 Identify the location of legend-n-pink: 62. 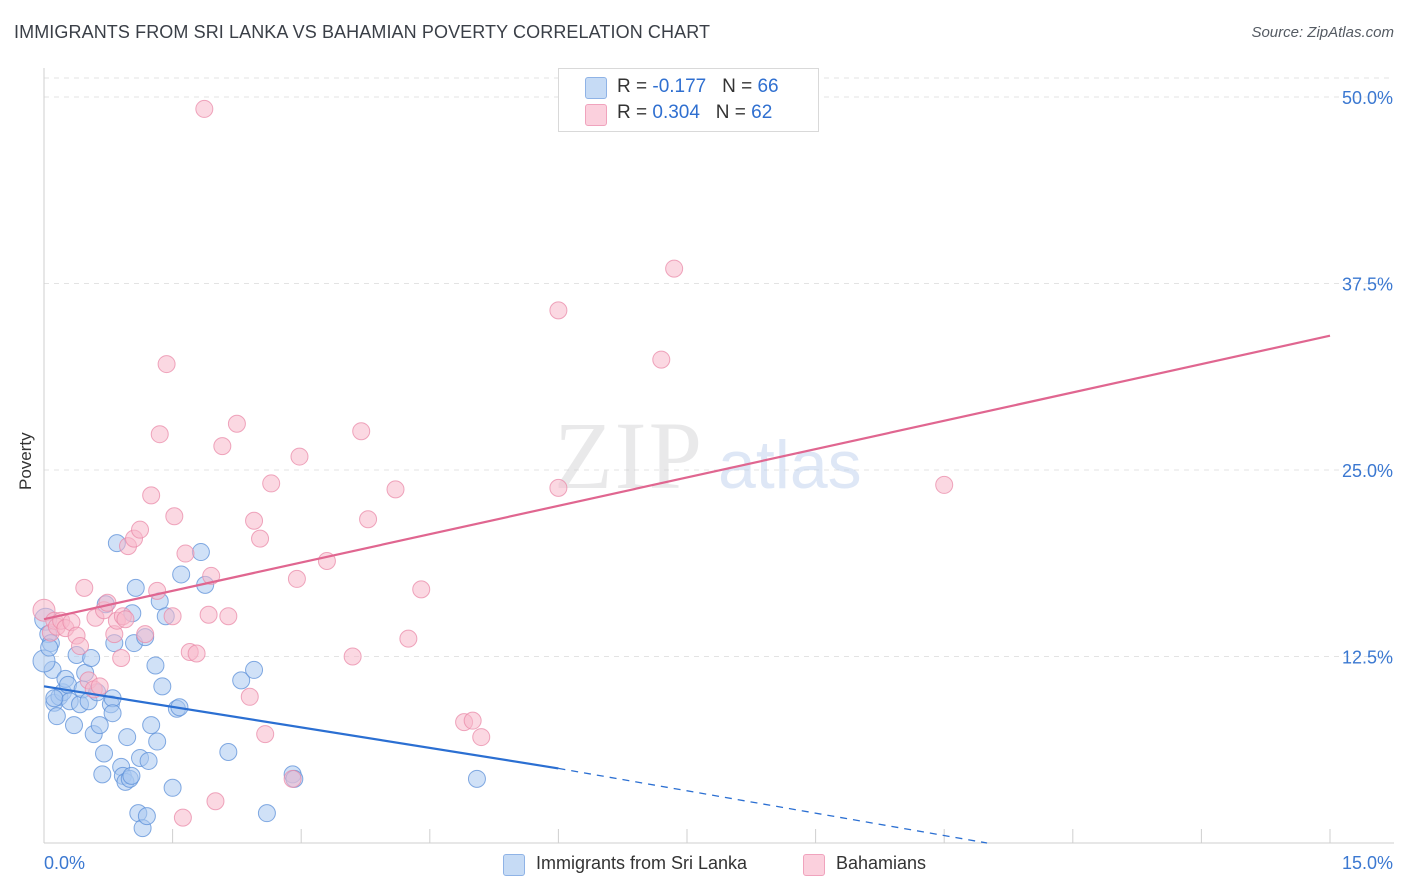
(762, 112).